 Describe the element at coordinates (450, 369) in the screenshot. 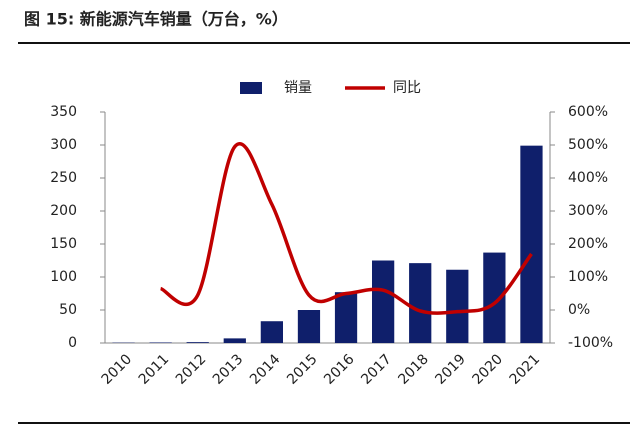

I see `x-tick-label: 2019` at that location.